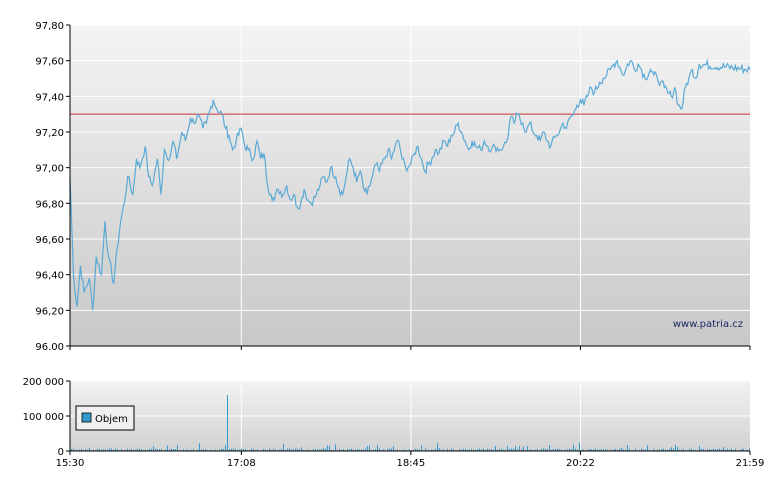  Describe the element at coordinates (49, 311) in the screenshot. I see `price-y-tick-label: 96,20` at that location.